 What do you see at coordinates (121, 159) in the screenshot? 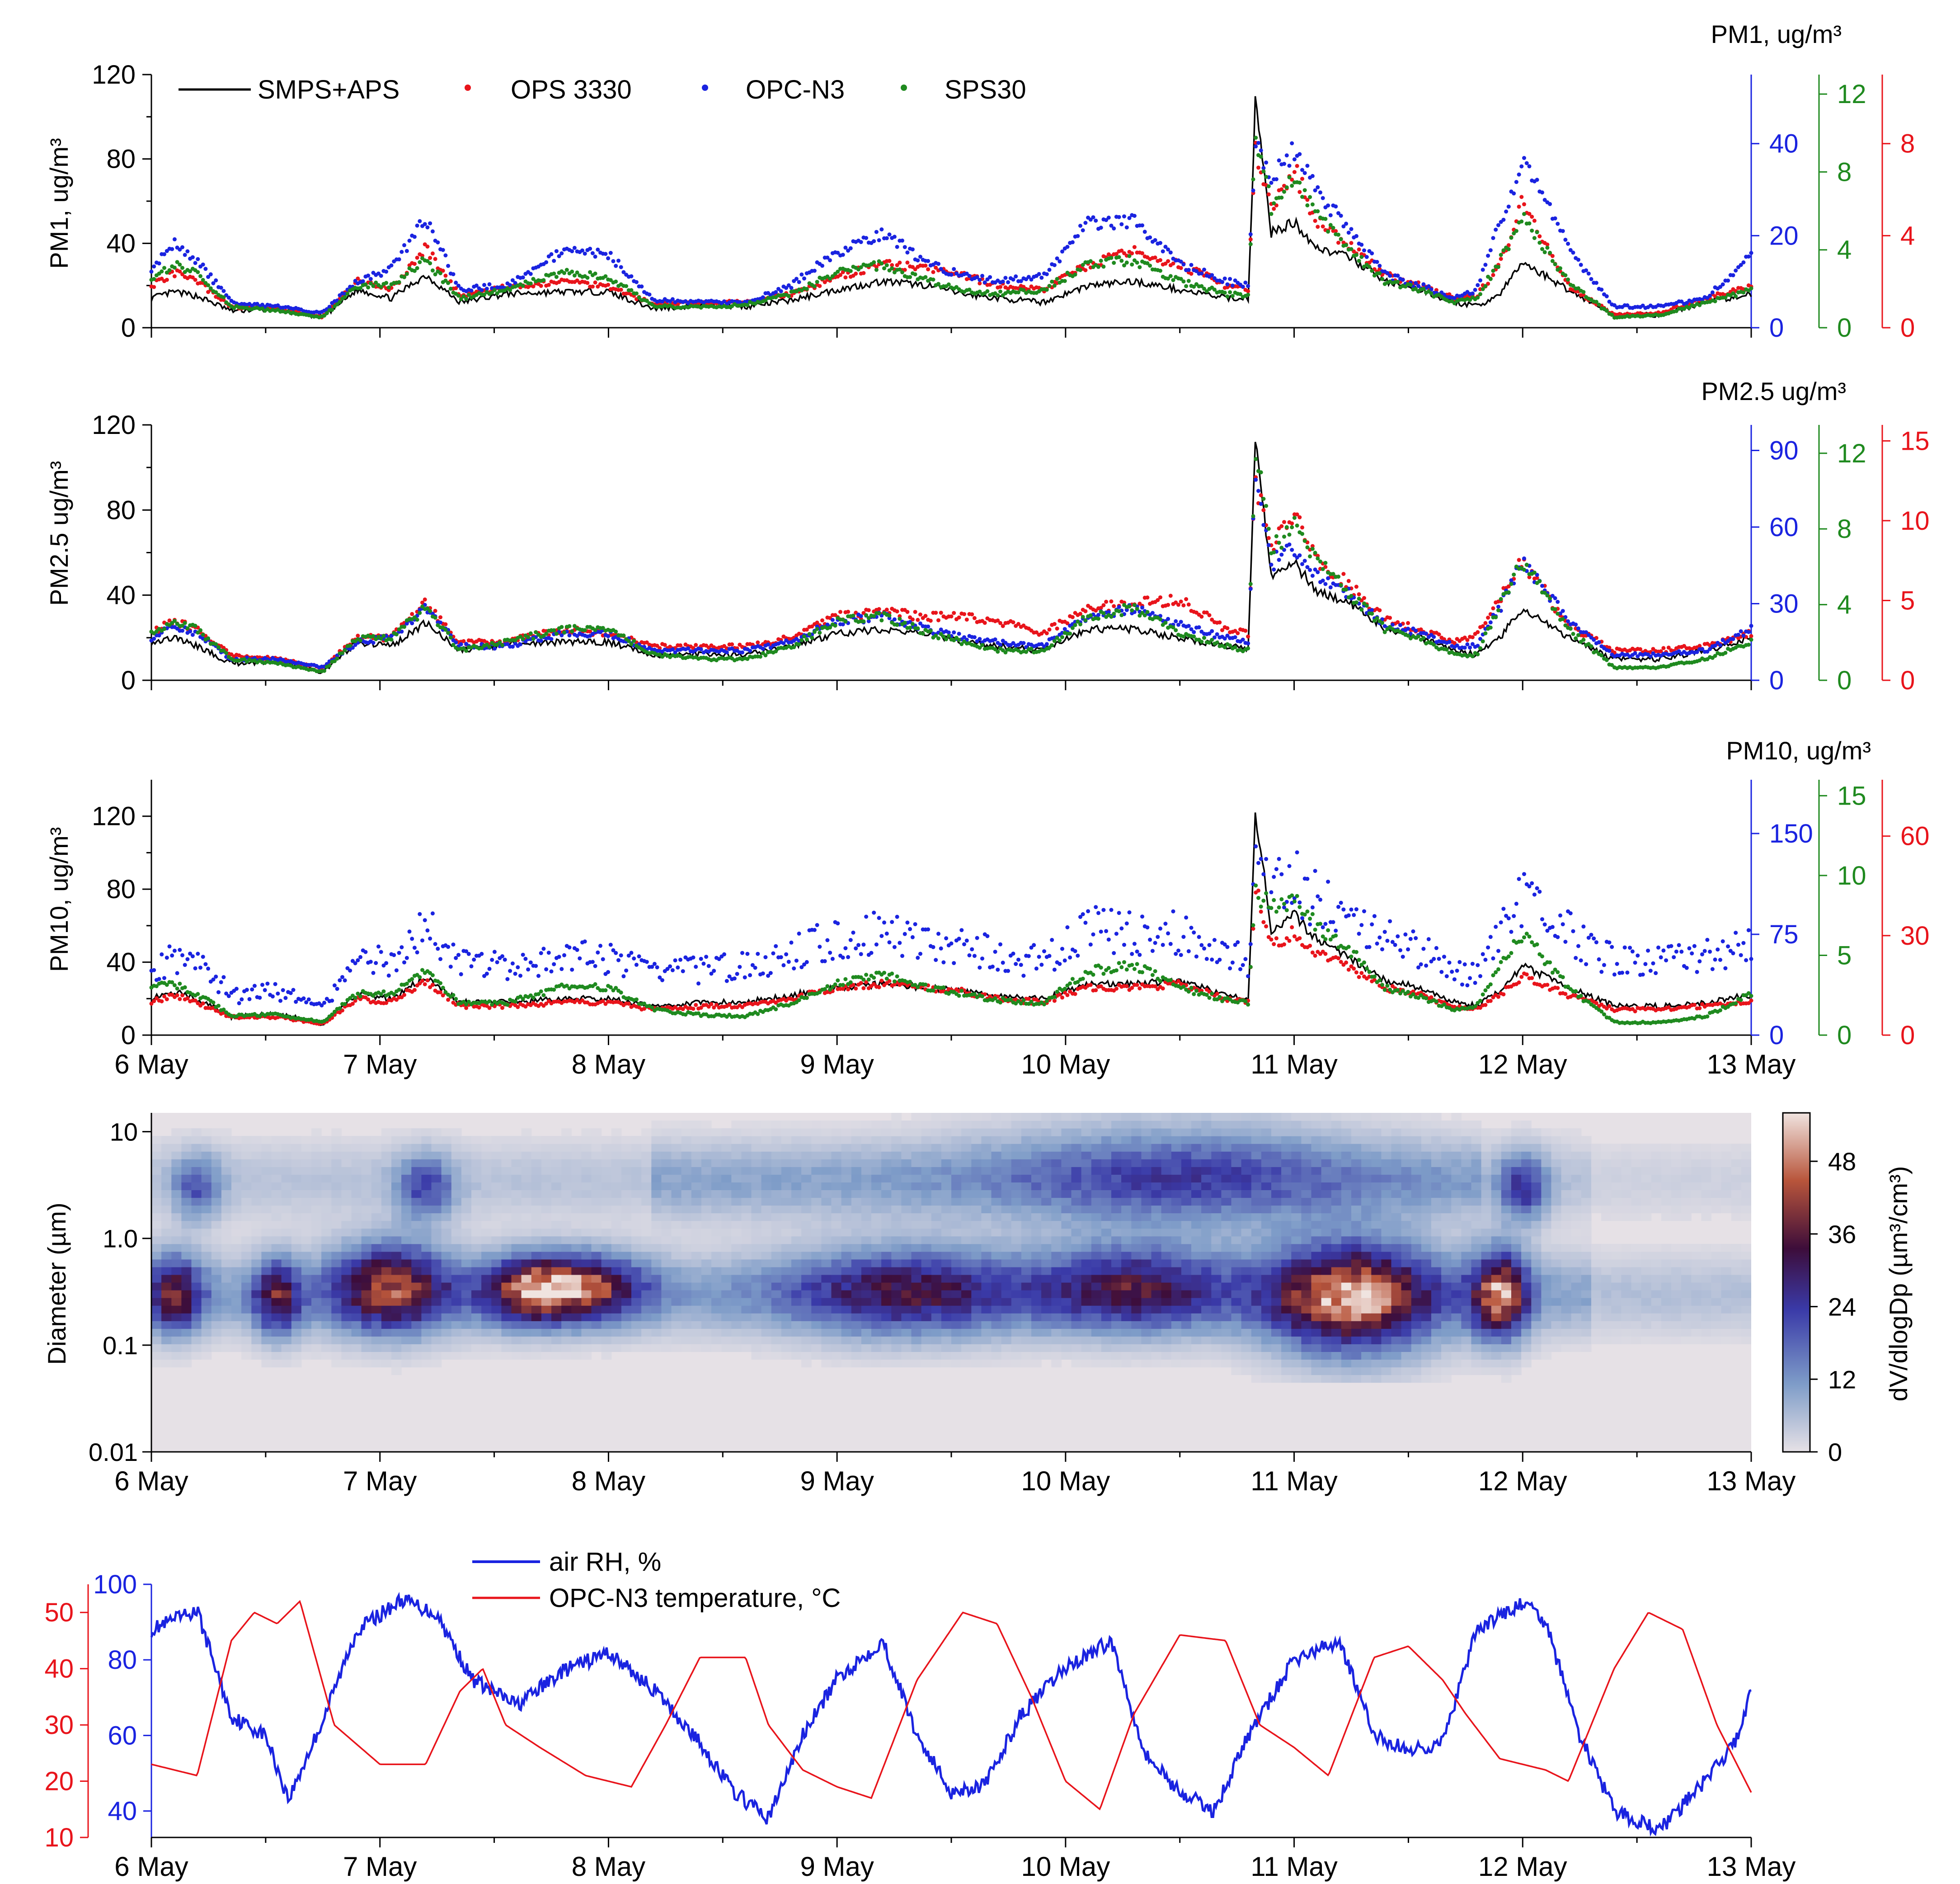
I see `pm-y-tick-label: 80` at bounding box center [121, 159].